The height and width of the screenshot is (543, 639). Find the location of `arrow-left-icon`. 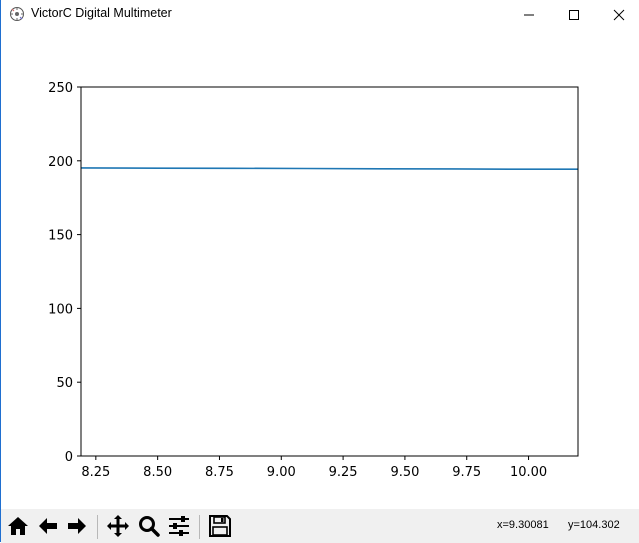

arrow-left-icon is located at coordinates (48, 526).